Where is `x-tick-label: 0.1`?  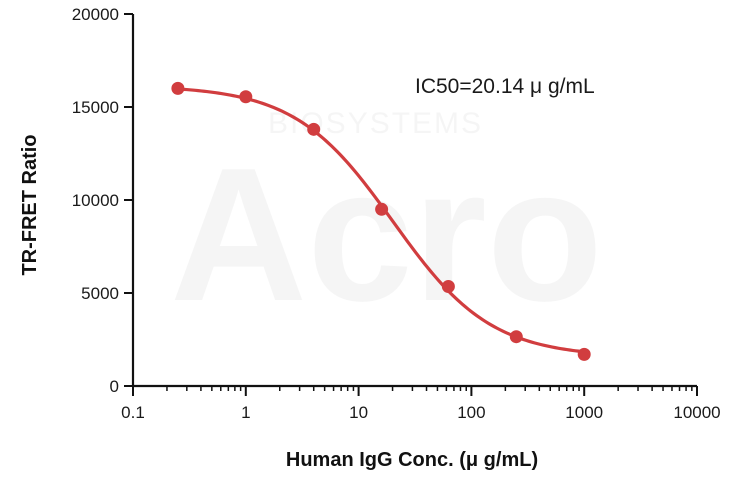
x-tick-label: 0.1 is located at coordinates (133, 412).